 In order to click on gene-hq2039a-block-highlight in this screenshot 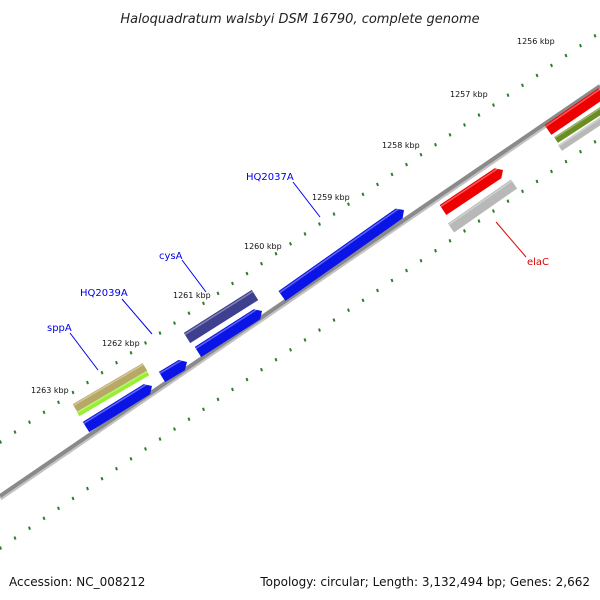, I will do `click(228, 328)`.